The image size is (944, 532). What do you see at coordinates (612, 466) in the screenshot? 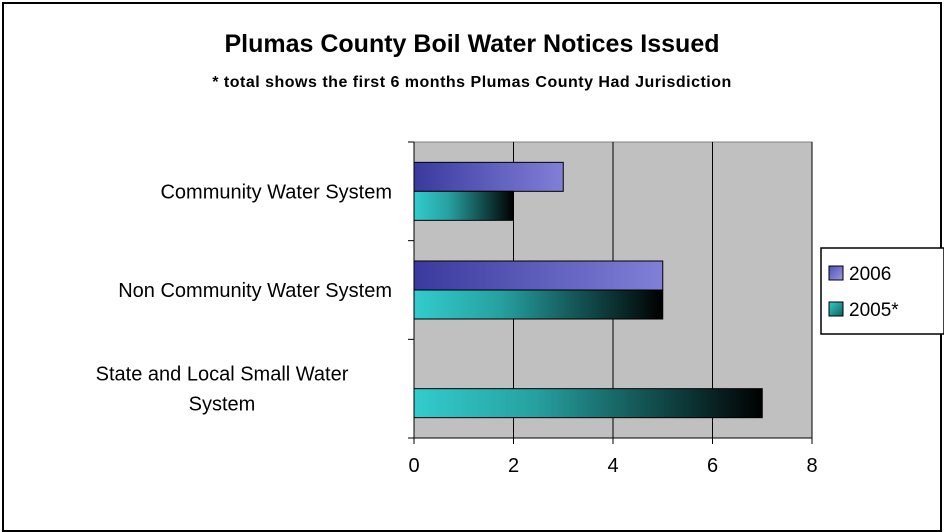
I see `x-tick-label: 4` at bounding box center [612, 466].